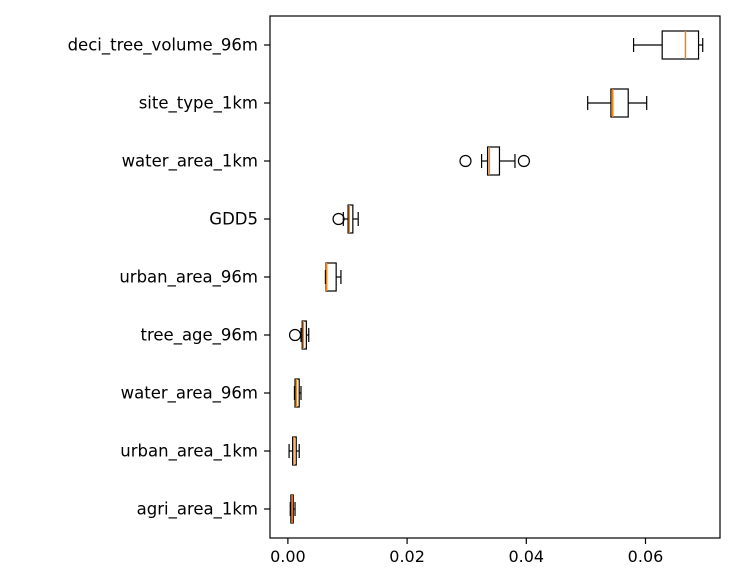 The width and height of the screenshot is (735, 585). What do you see at coordinates (197, 510) in the screenshot?
I see `y-tick-label: agri_area_1km` at bounding box center [197, 510].